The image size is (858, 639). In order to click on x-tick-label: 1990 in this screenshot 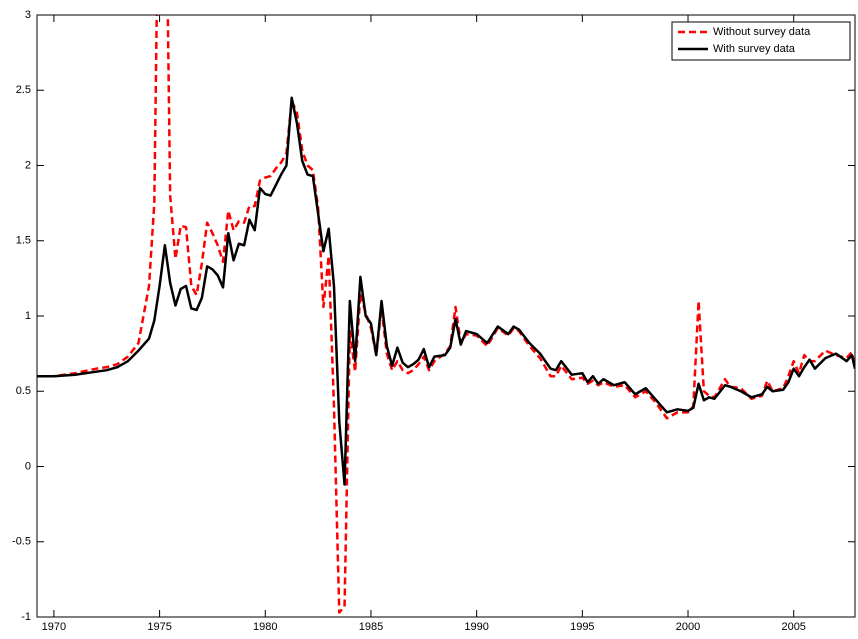, I will do `click(476, 627)`.